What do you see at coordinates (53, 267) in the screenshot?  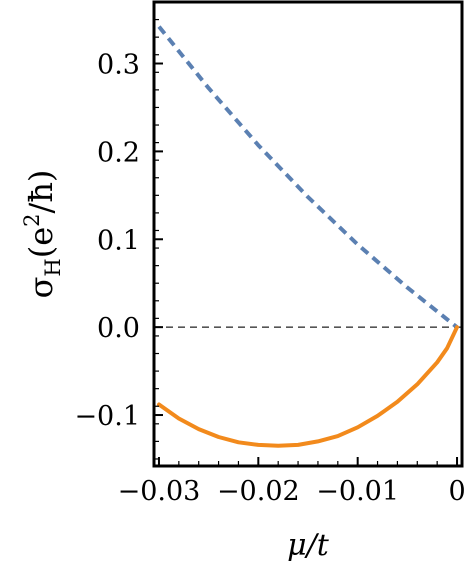 I see `y-label-subscript: H` at bounding box center [53, 267].